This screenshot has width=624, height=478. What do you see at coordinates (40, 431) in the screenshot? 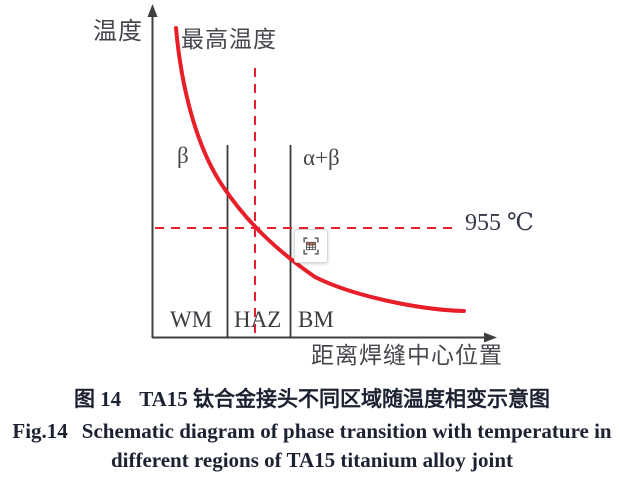
I see `figure-number-en: Fig.14` at bounding box center [40, 431].